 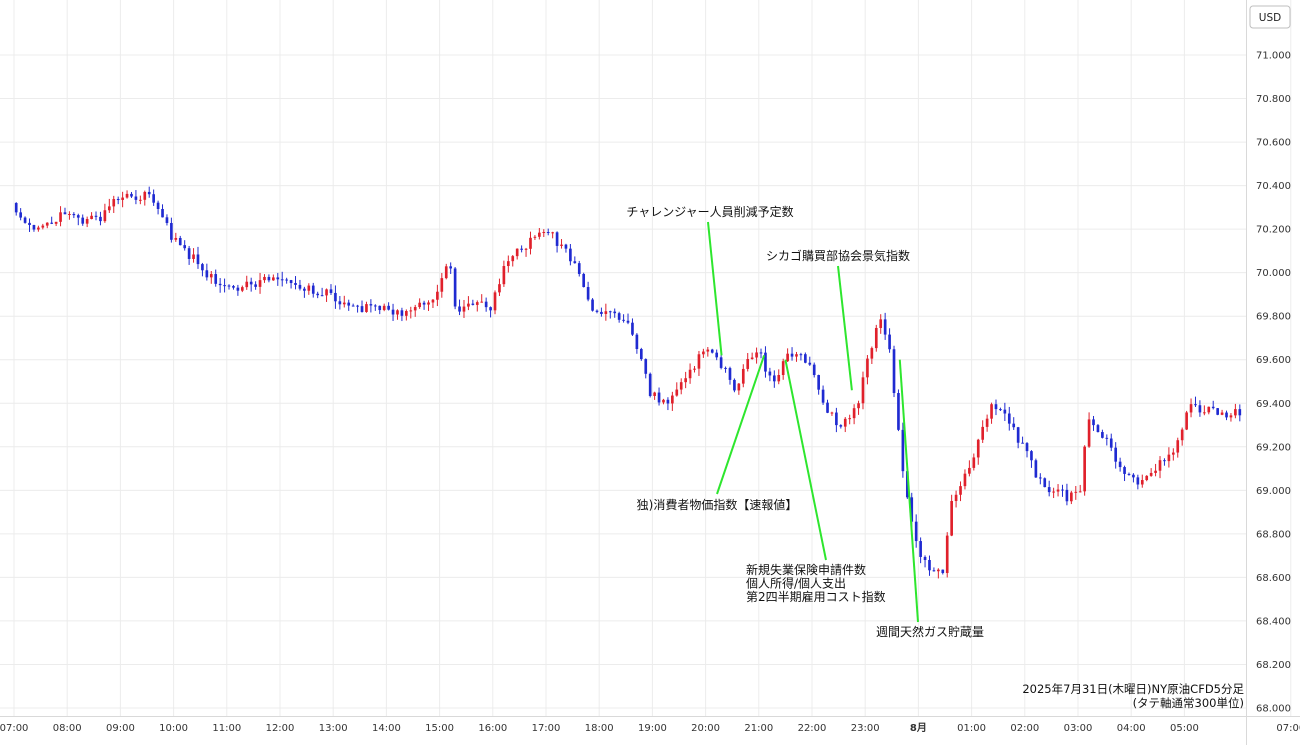 I want to click on x-tick-label: 15:00, so click(x=439, y=728).